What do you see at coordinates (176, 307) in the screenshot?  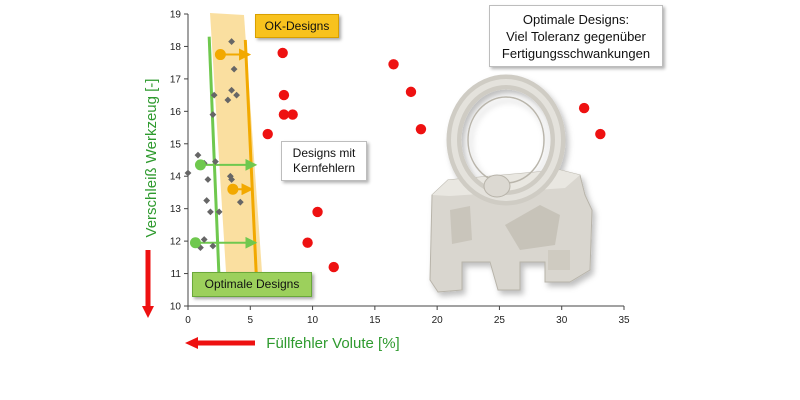 I see `y-tick-label: 10` at bounding box center [176, 307].